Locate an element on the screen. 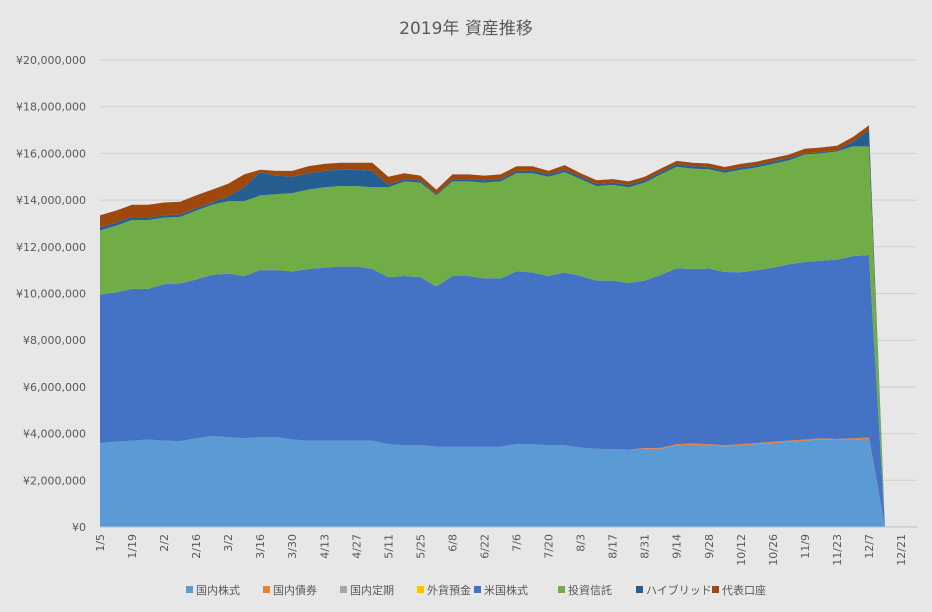 The image size is (932, 612). legend-item: 外貨預金 is located at coordinates (444, 590).